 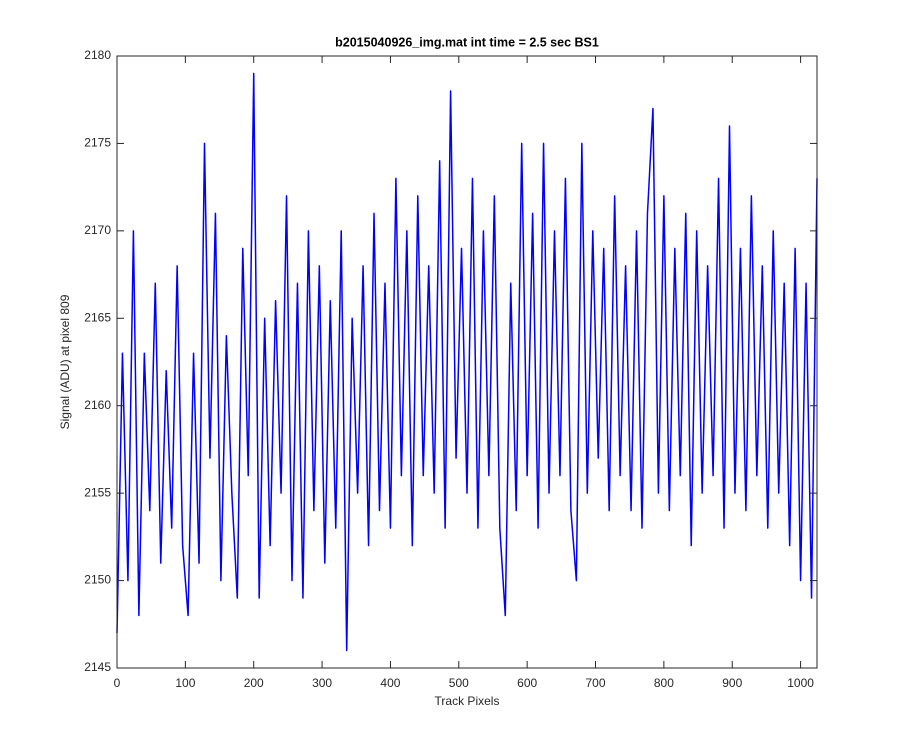 I want to click on x-tick-label: 600, so click(x=527, y=683).